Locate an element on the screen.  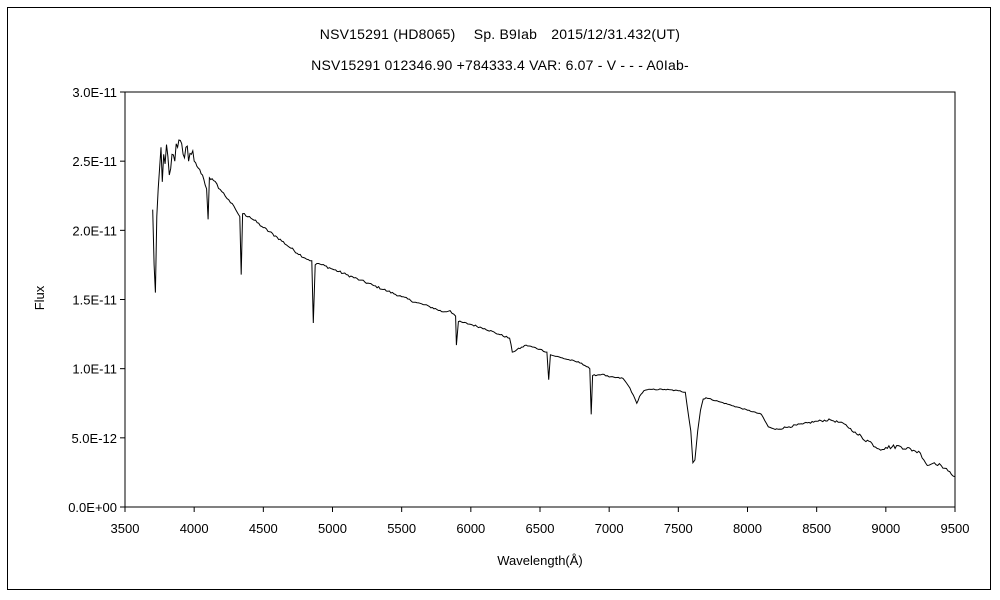
x-tick-label: 4000 is located at coordinates (194, 528).